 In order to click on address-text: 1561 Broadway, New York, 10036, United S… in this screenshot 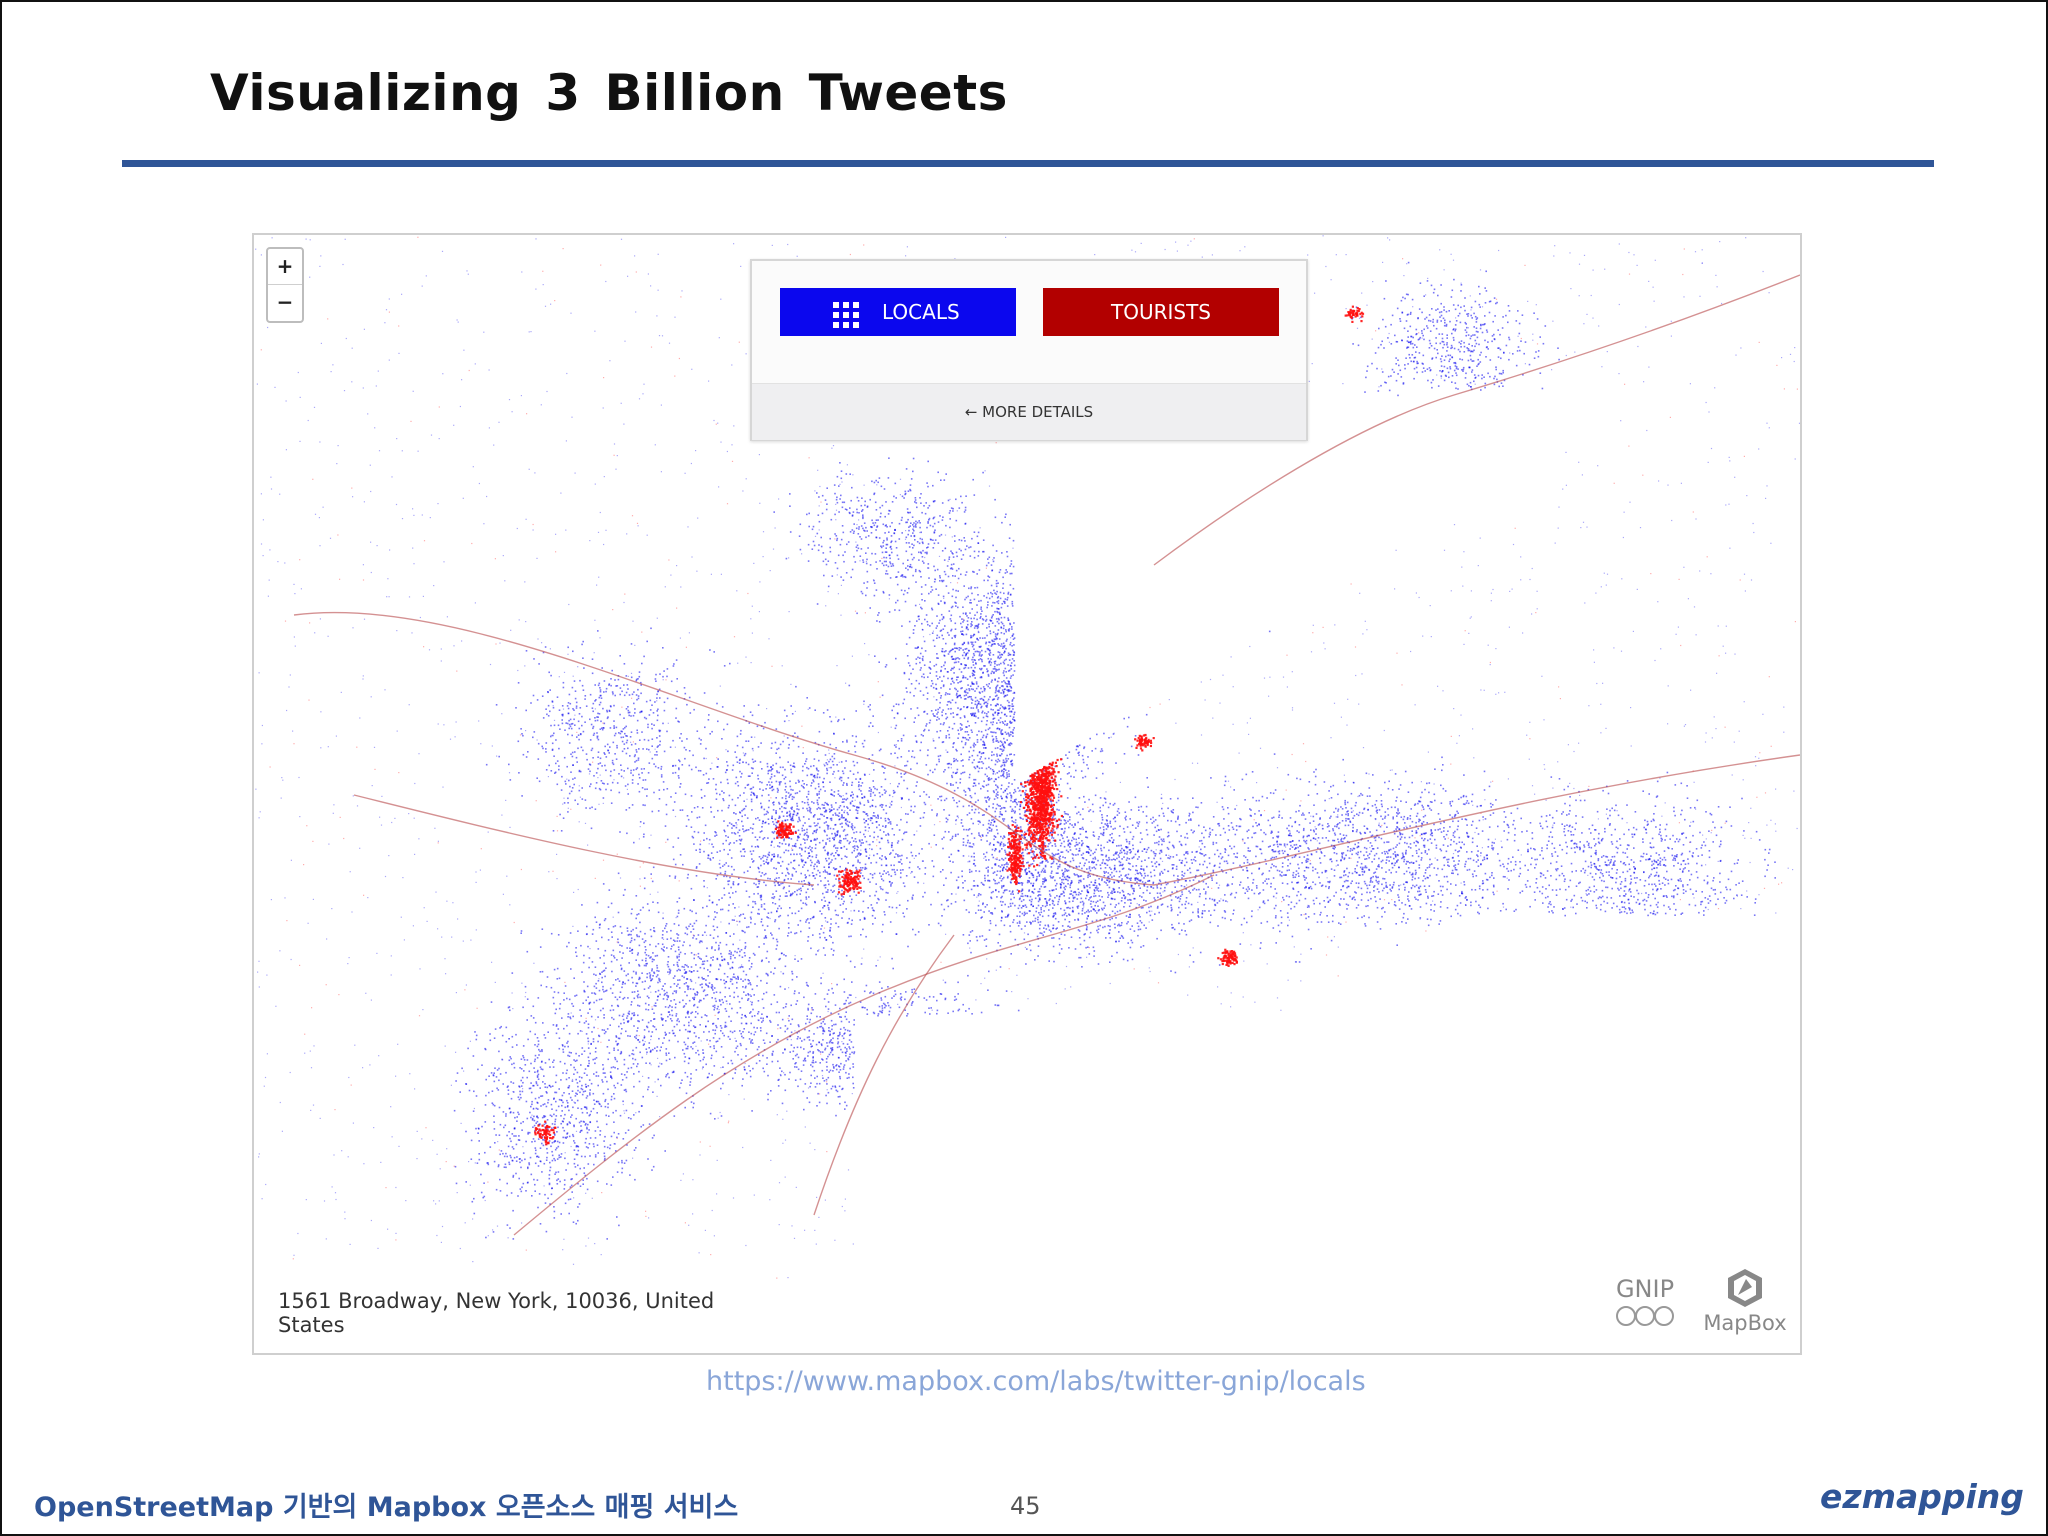, I will do `click(496, 1313)`.